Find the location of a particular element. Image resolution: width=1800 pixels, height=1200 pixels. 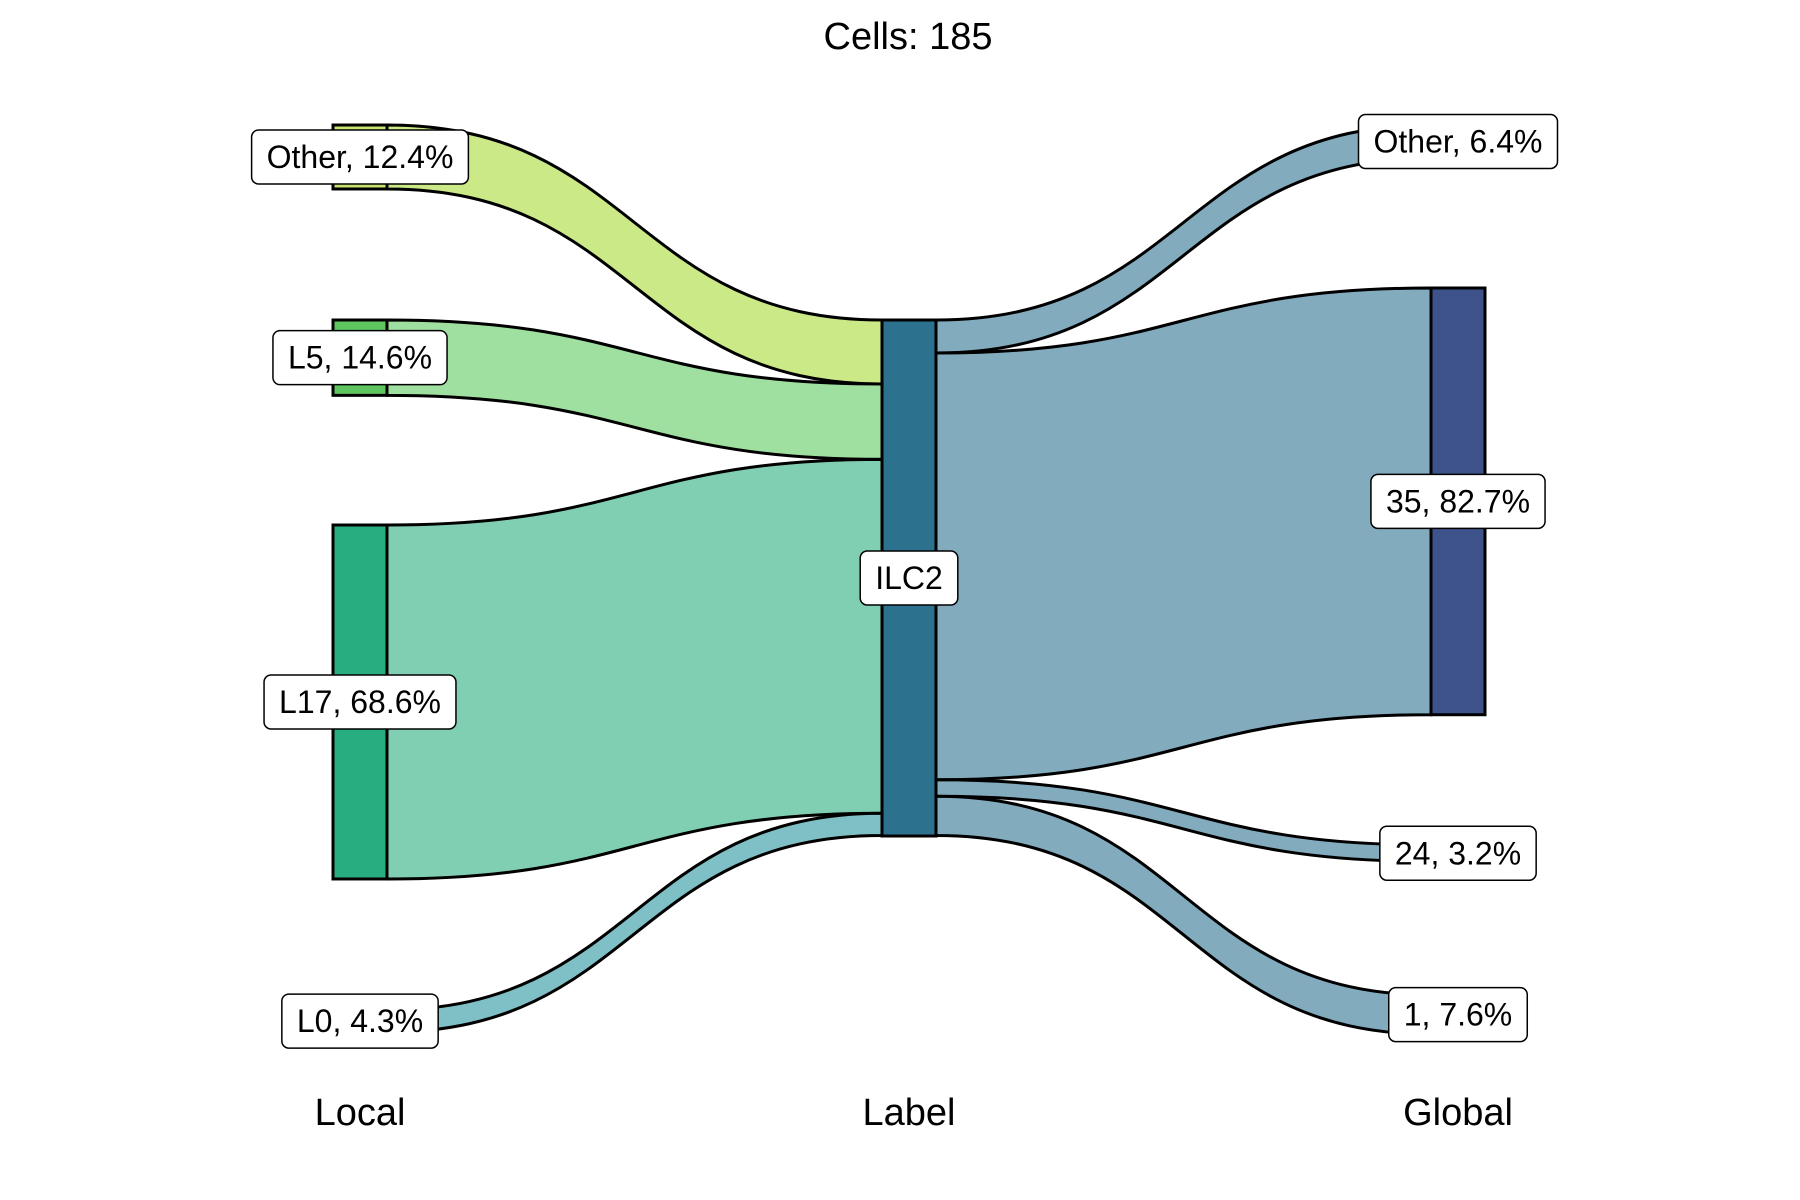

node-label: L17, 68.6% is located at coordinates (360, 702).